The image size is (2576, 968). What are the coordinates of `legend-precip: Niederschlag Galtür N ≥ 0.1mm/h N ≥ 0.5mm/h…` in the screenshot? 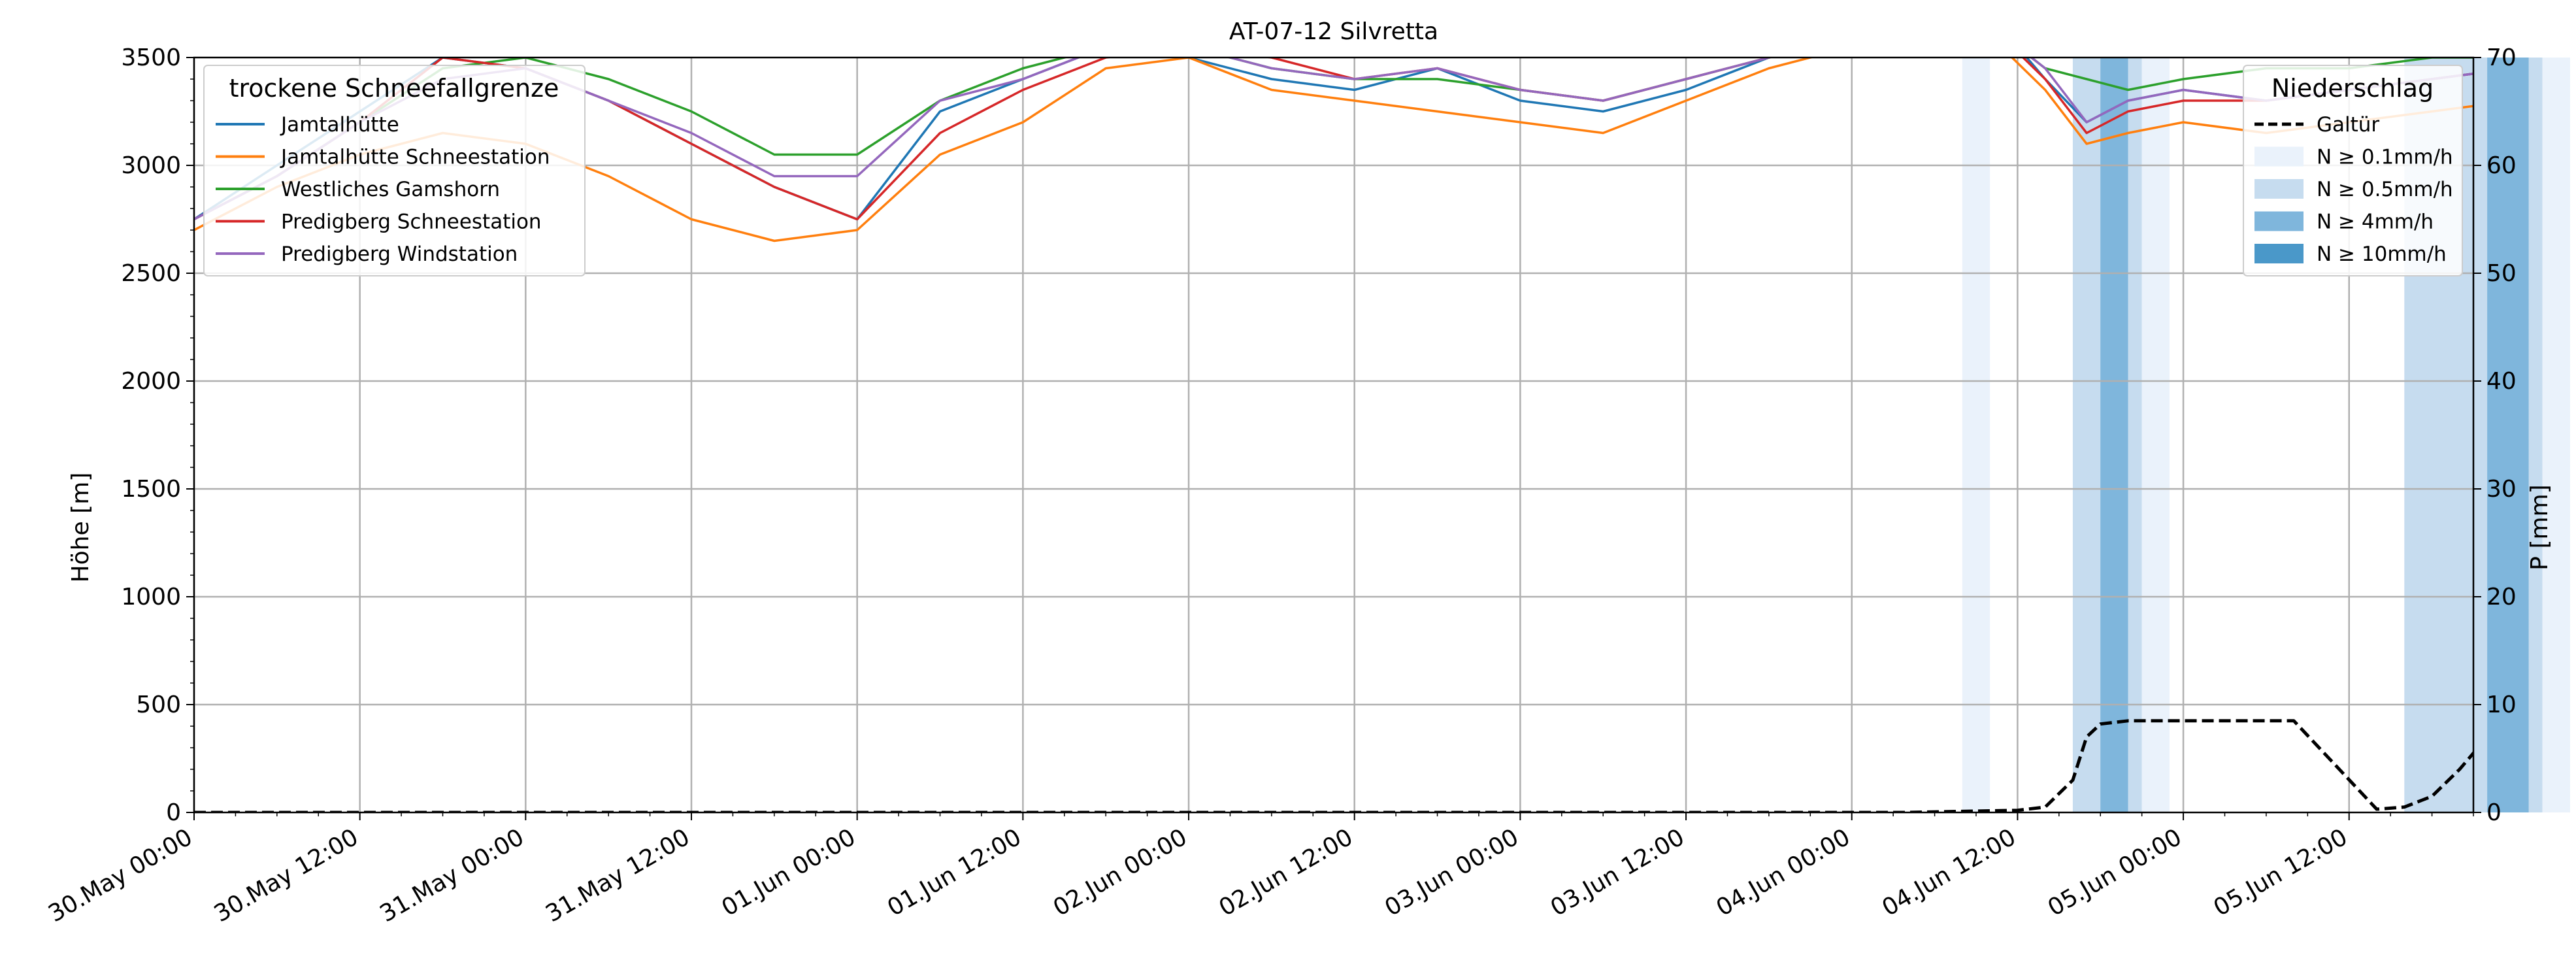 It's located at (2353, 170).